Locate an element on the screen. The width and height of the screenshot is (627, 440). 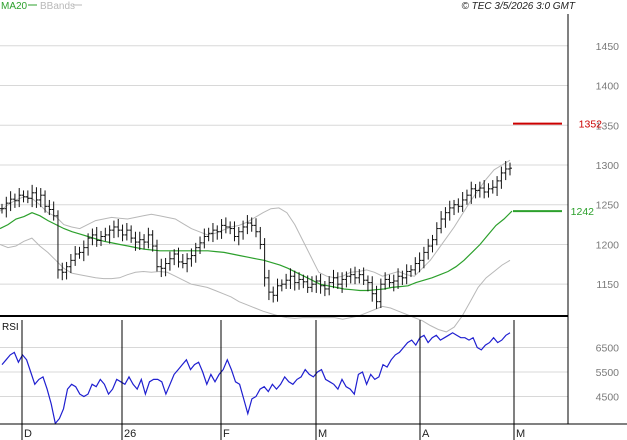
rsi-y-axis: 4500 5500 6500 is located at coordinates (608, 373).